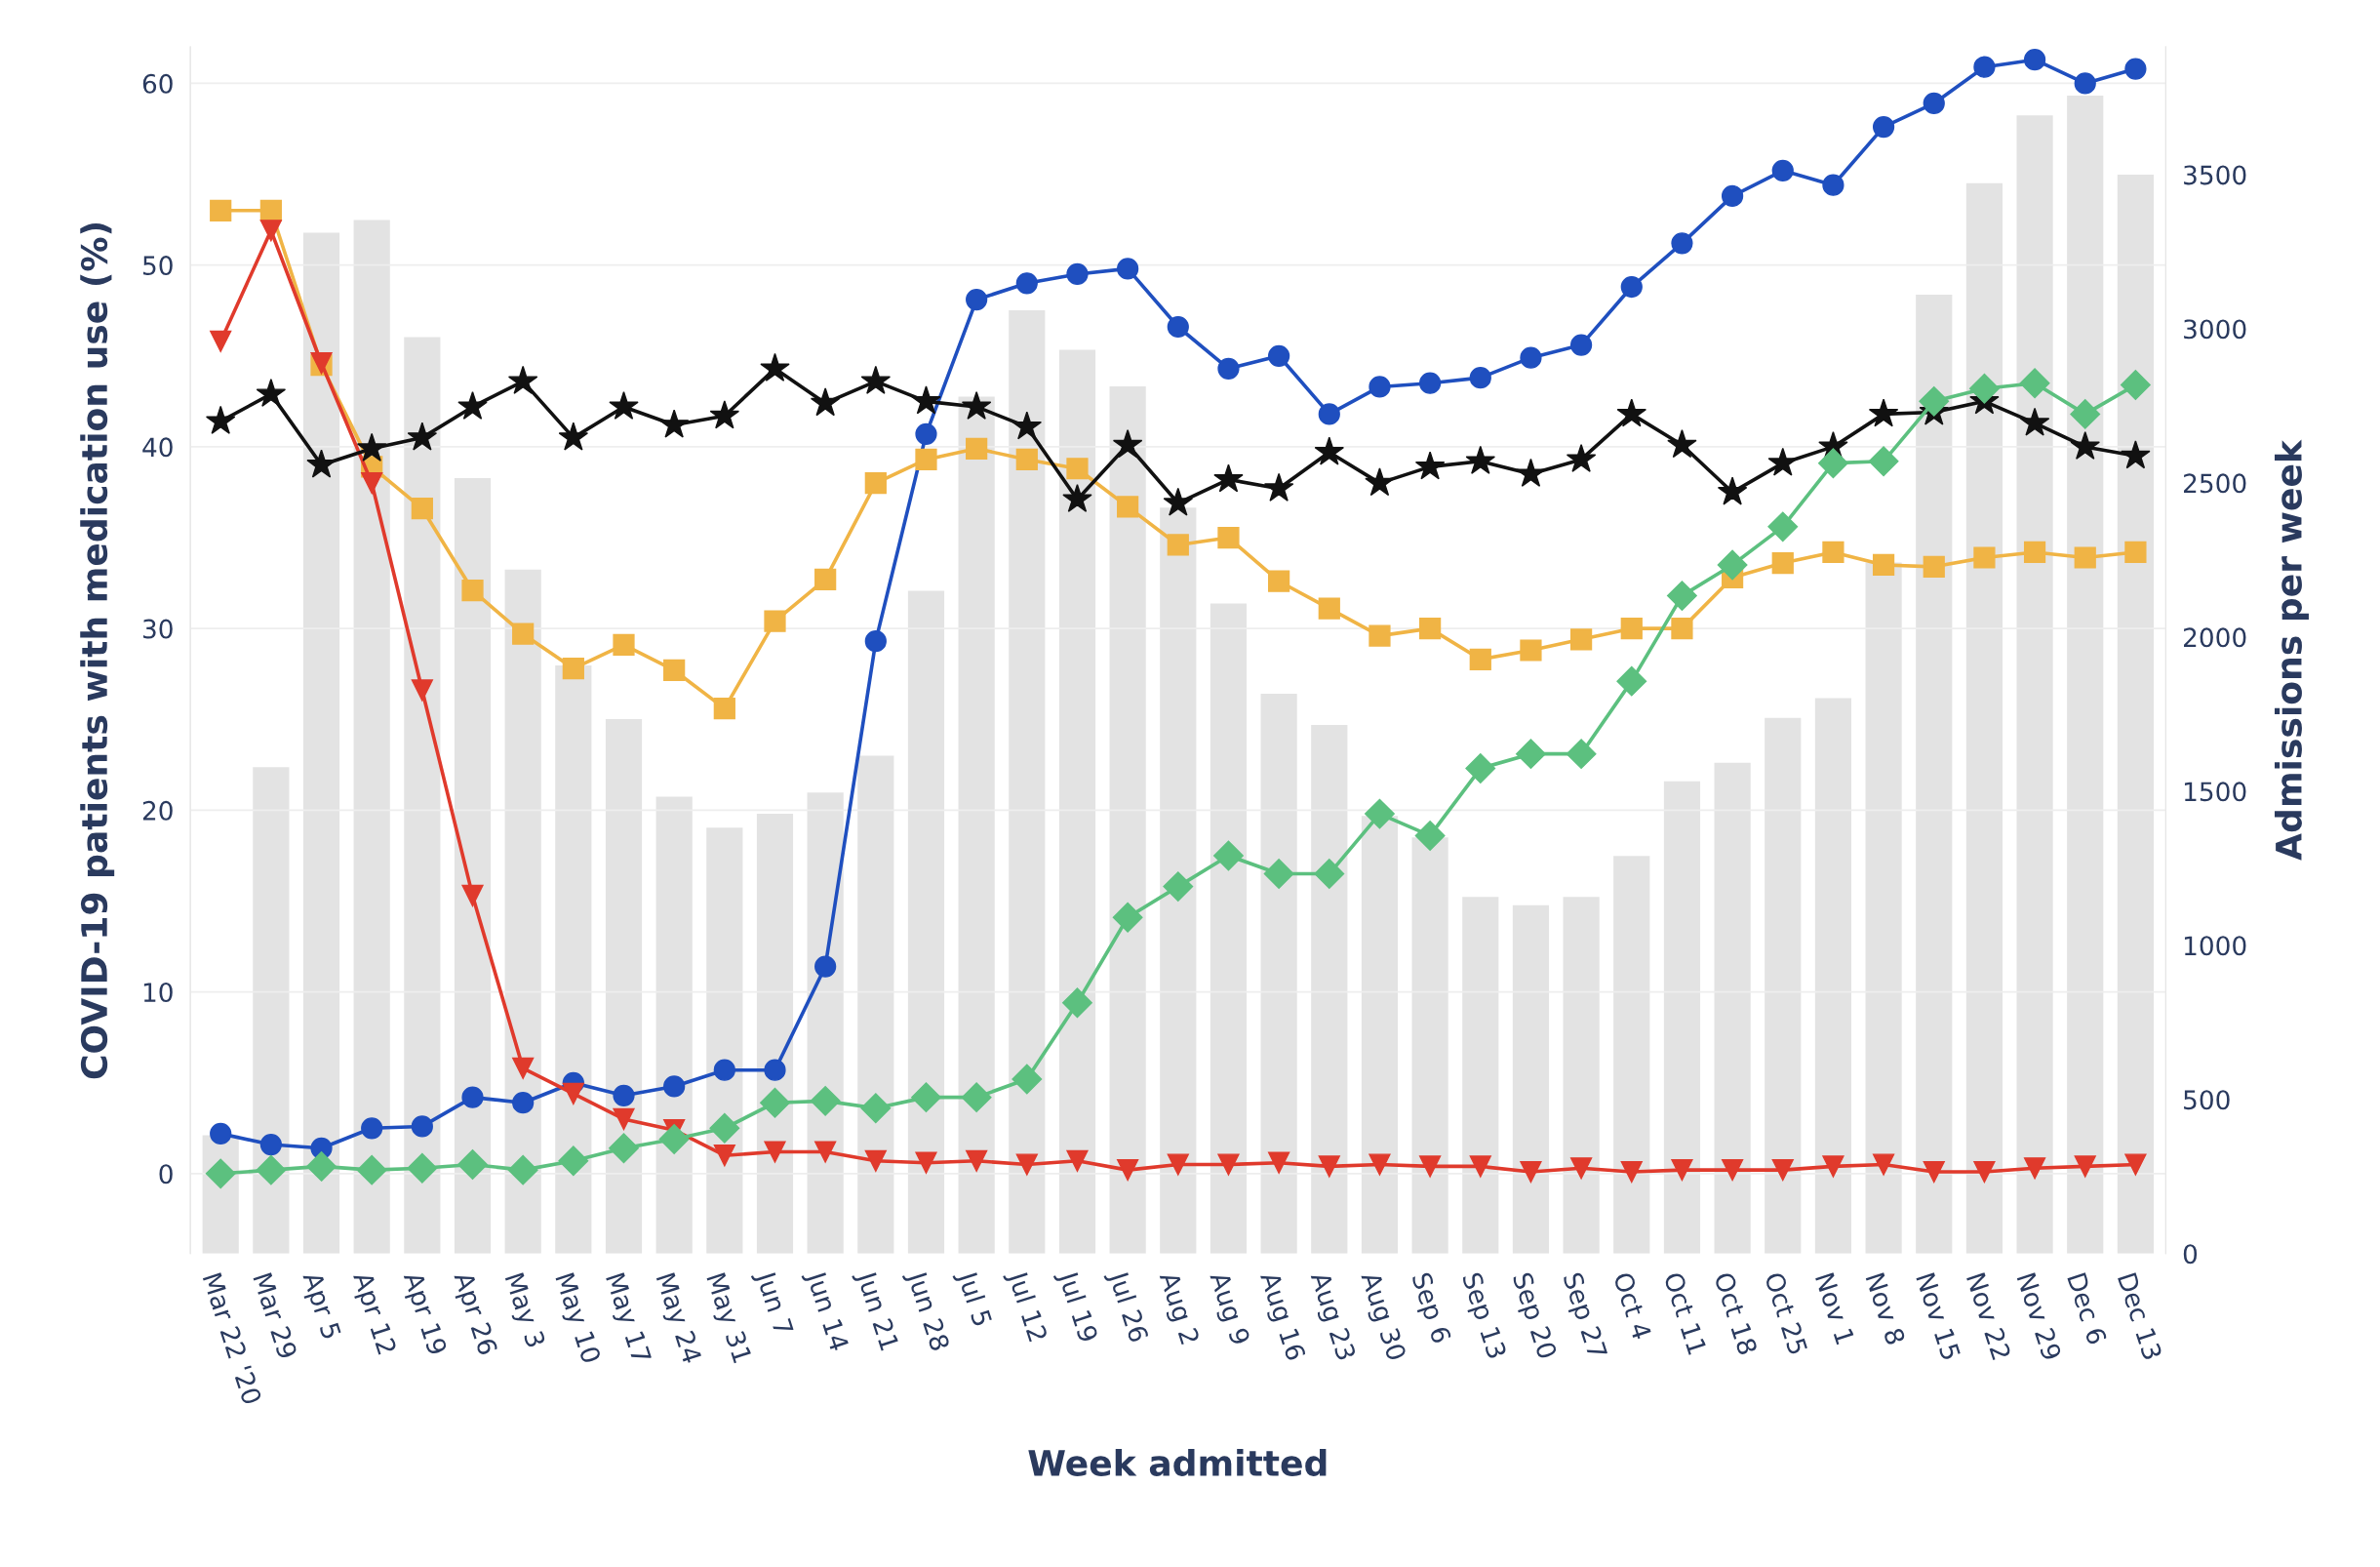 This screenshot has height=1567, width=2380. What do you see at coordinates (1786, 1313) in the screenshot?
I see `x-tick-label: Oct 25` at bounding box center [1786, 1313].